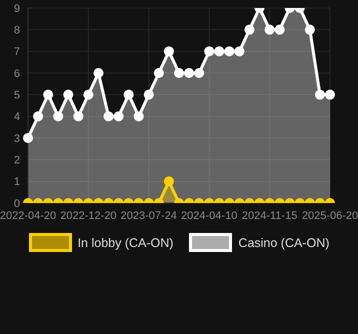 The image size is (358, 334). Describe the element at coordinates (17, 117) in the screenshot. I see `y-tick-label: 4` at that location.